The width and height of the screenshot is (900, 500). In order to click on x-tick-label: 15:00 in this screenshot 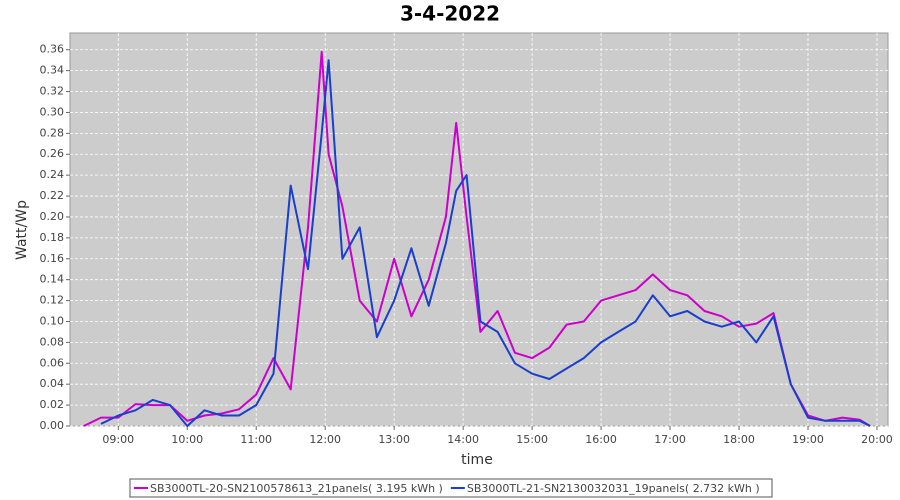, I will do `click(532, 439)`.